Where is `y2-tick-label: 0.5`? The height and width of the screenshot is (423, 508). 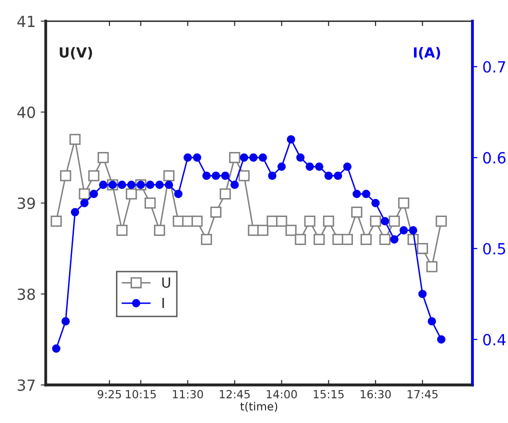
y2-tick-label: 0.5 is located at coordinates (494, 248).